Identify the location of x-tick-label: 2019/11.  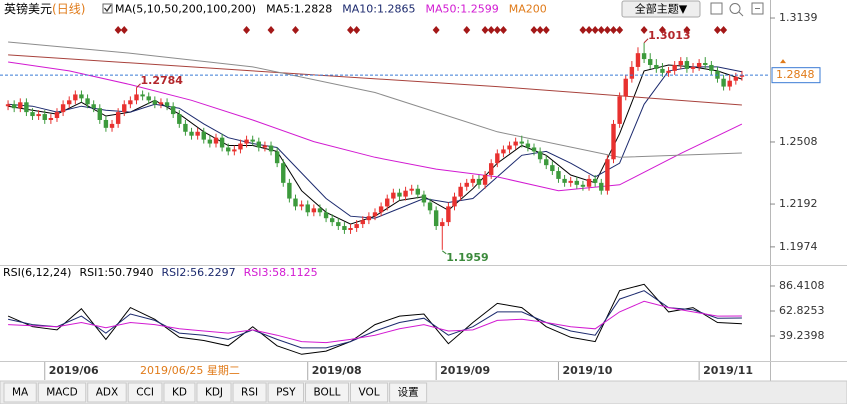
(728, 370).